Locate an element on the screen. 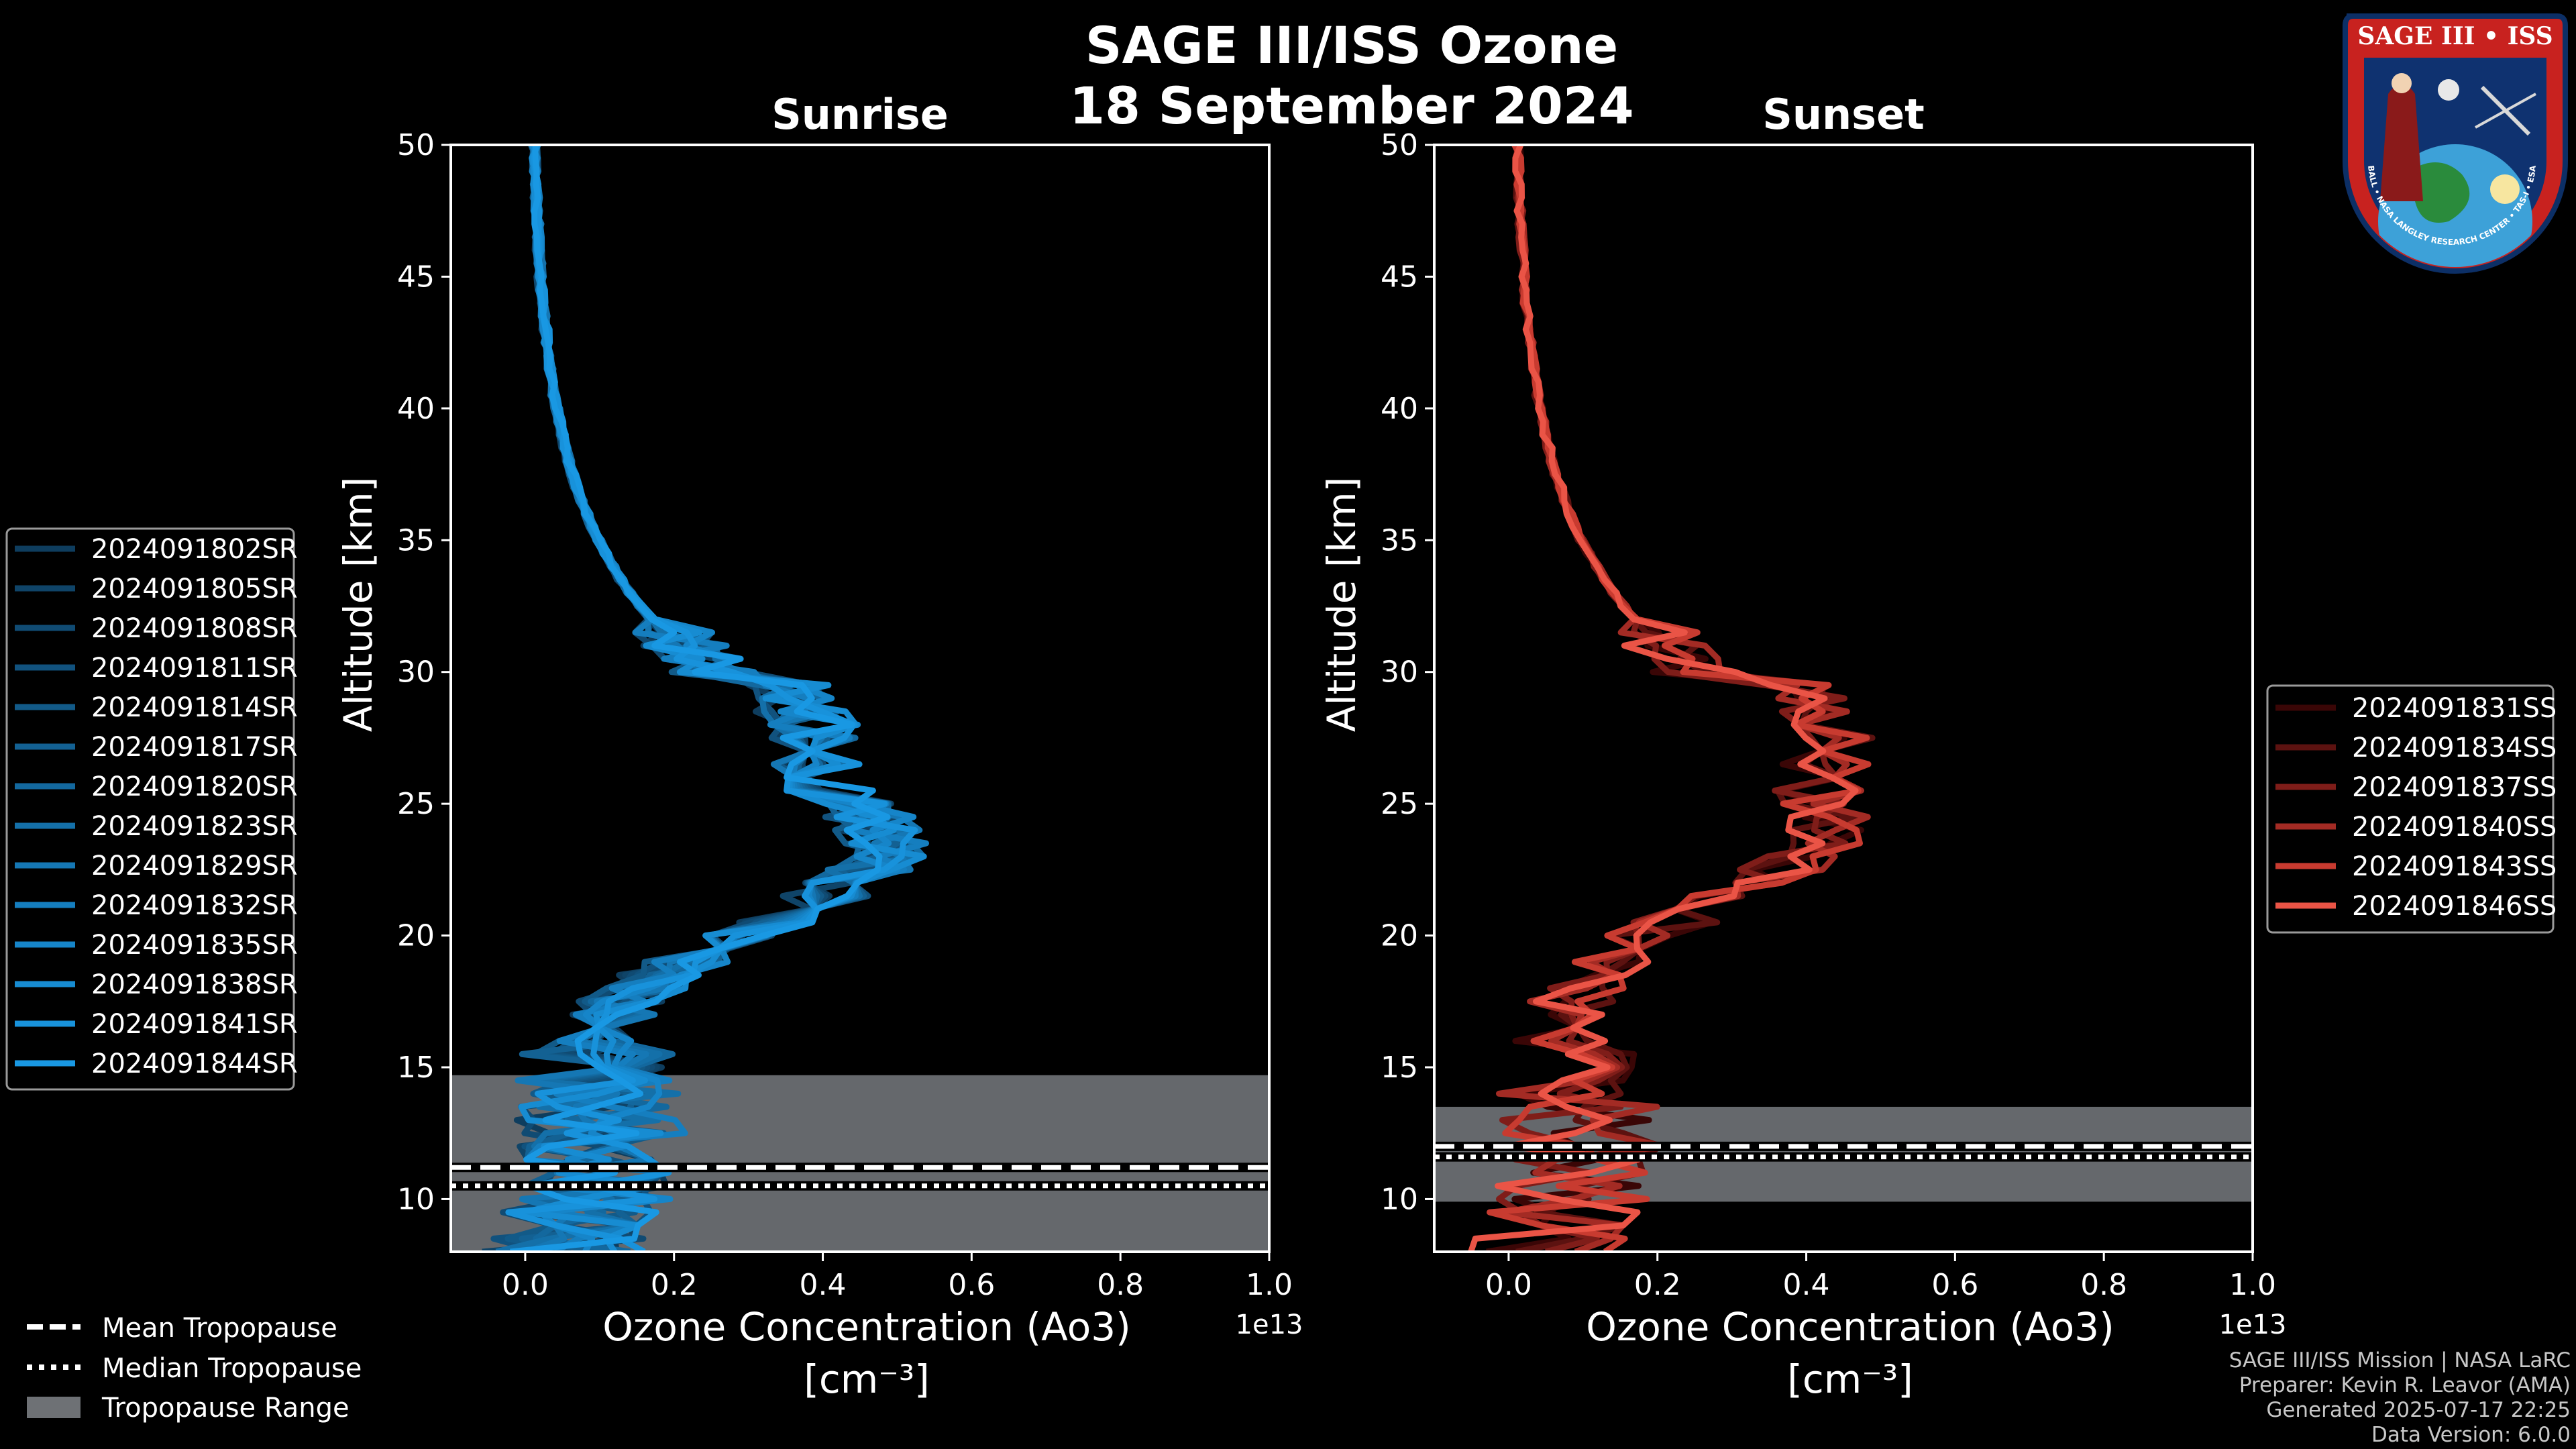  median-tropopause-label: Median Tropopause is located at coordinates (232, 1368).